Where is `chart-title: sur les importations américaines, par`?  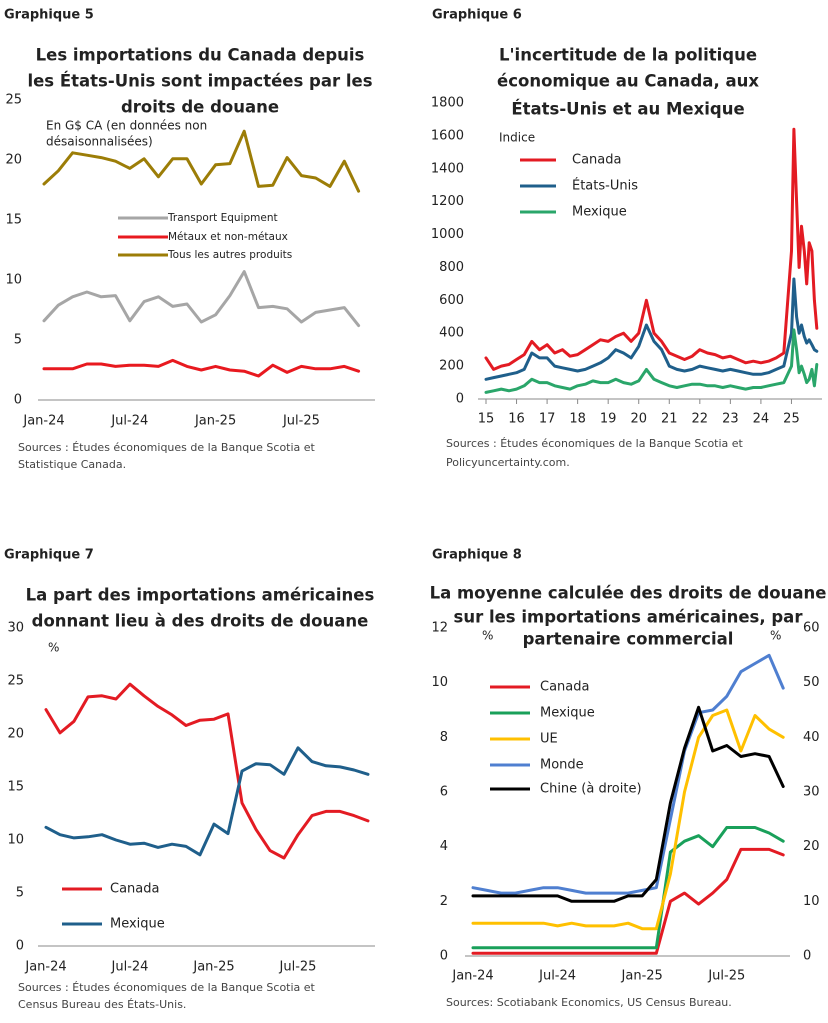 chart-title: sur les importations américaines, par is located at coordinates (629, 617).